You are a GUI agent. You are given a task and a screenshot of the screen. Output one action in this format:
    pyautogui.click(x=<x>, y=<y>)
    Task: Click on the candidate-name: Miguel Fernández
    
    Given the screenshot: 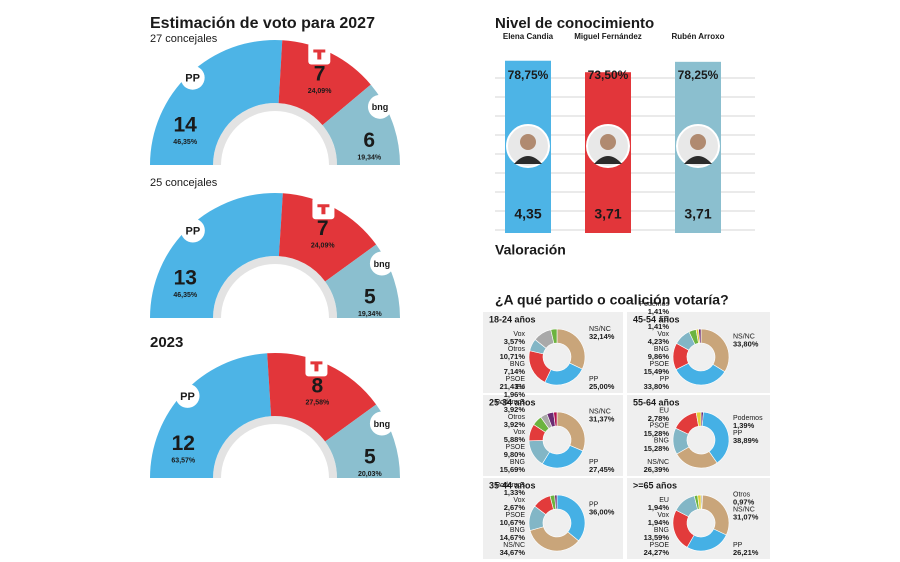 What is the action you would take?
    pyautogui.click(x=608, y=36)
    